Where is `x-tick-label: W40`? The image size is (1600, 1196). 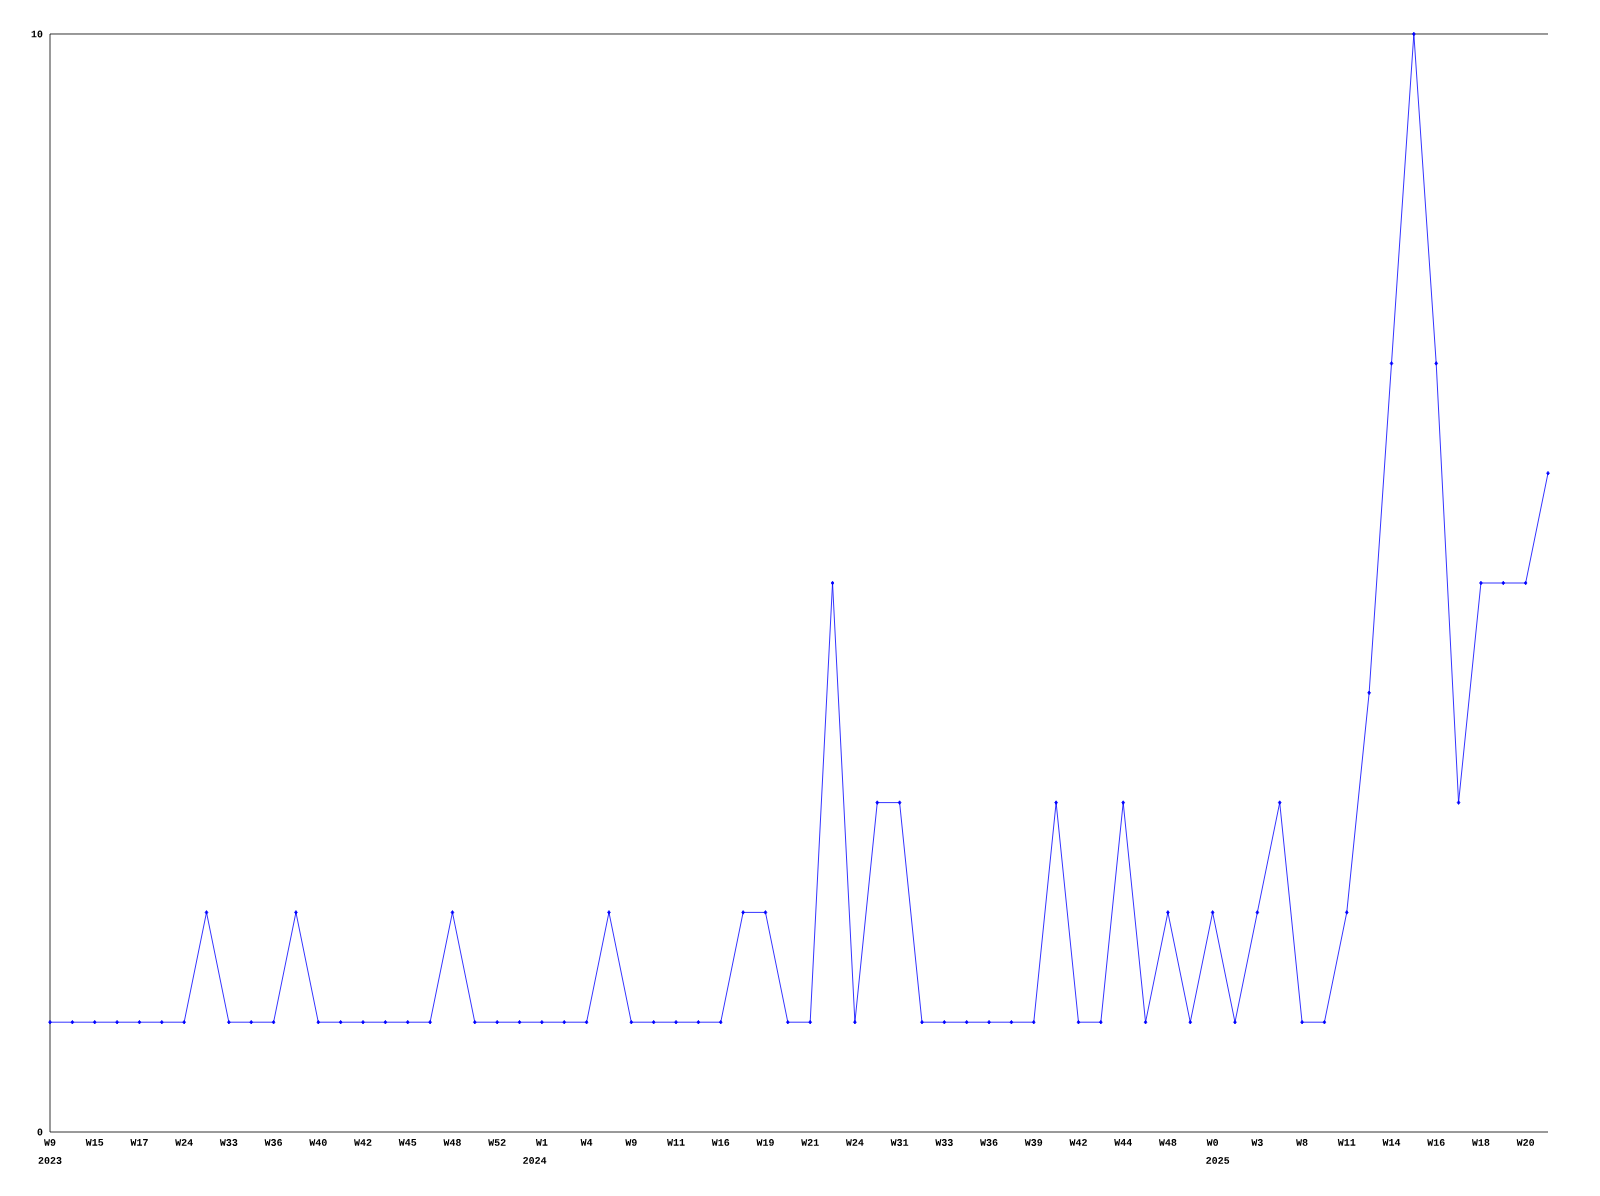 x-tick-label: W40 is located at coordinates (318, 1142).